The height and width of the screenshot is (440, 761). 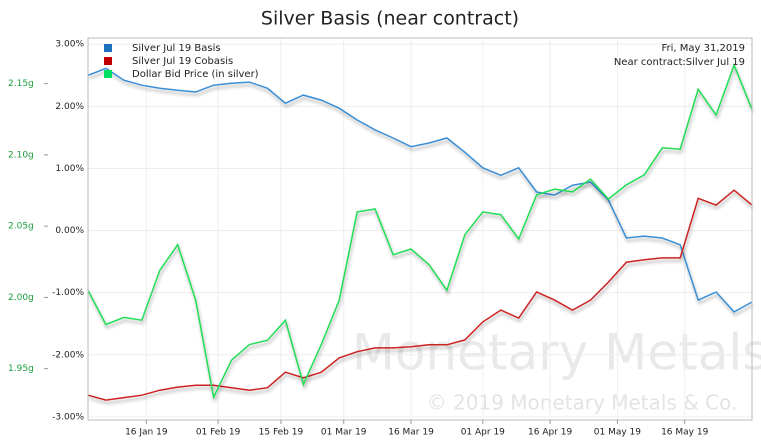 What do you see at coordinates (21, 298) in the screenshot?
I see `y2-tick-label: 2.00g` at bounding box center [21, 298].